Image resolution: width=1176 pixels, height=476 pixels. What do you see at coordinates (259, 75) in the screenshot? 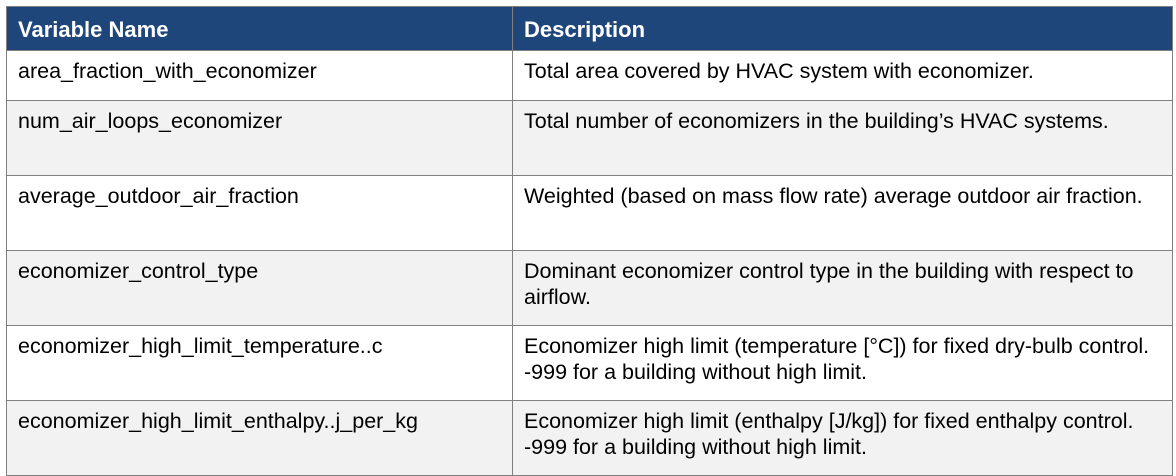
I see `variable-name-cell: area_fraction_with_economizer` at bounding box center [259, 75].